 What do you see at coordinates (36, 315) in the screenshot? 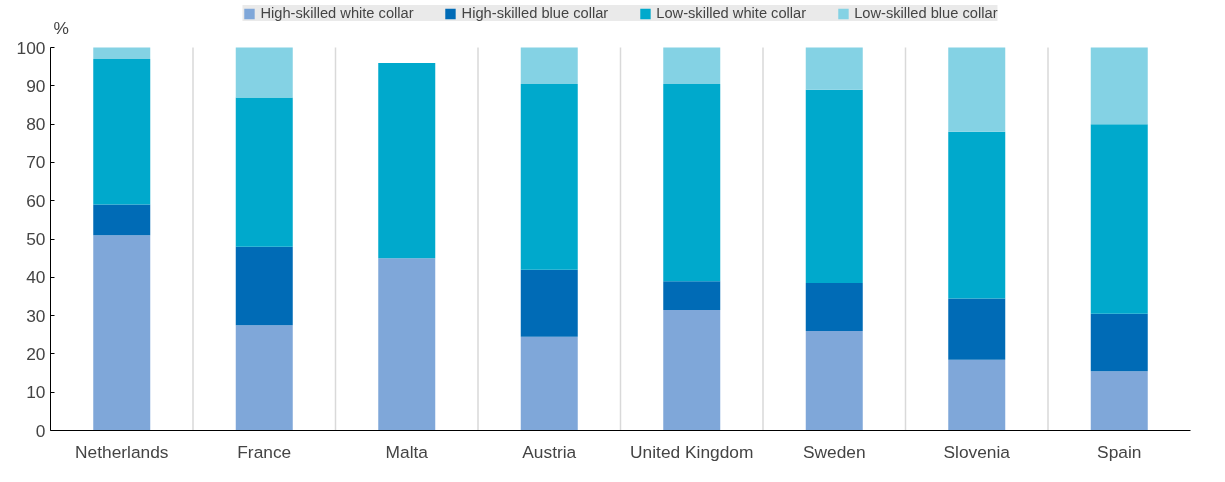
I see `y-tick-label: 30` at bounding box center [36, 315].